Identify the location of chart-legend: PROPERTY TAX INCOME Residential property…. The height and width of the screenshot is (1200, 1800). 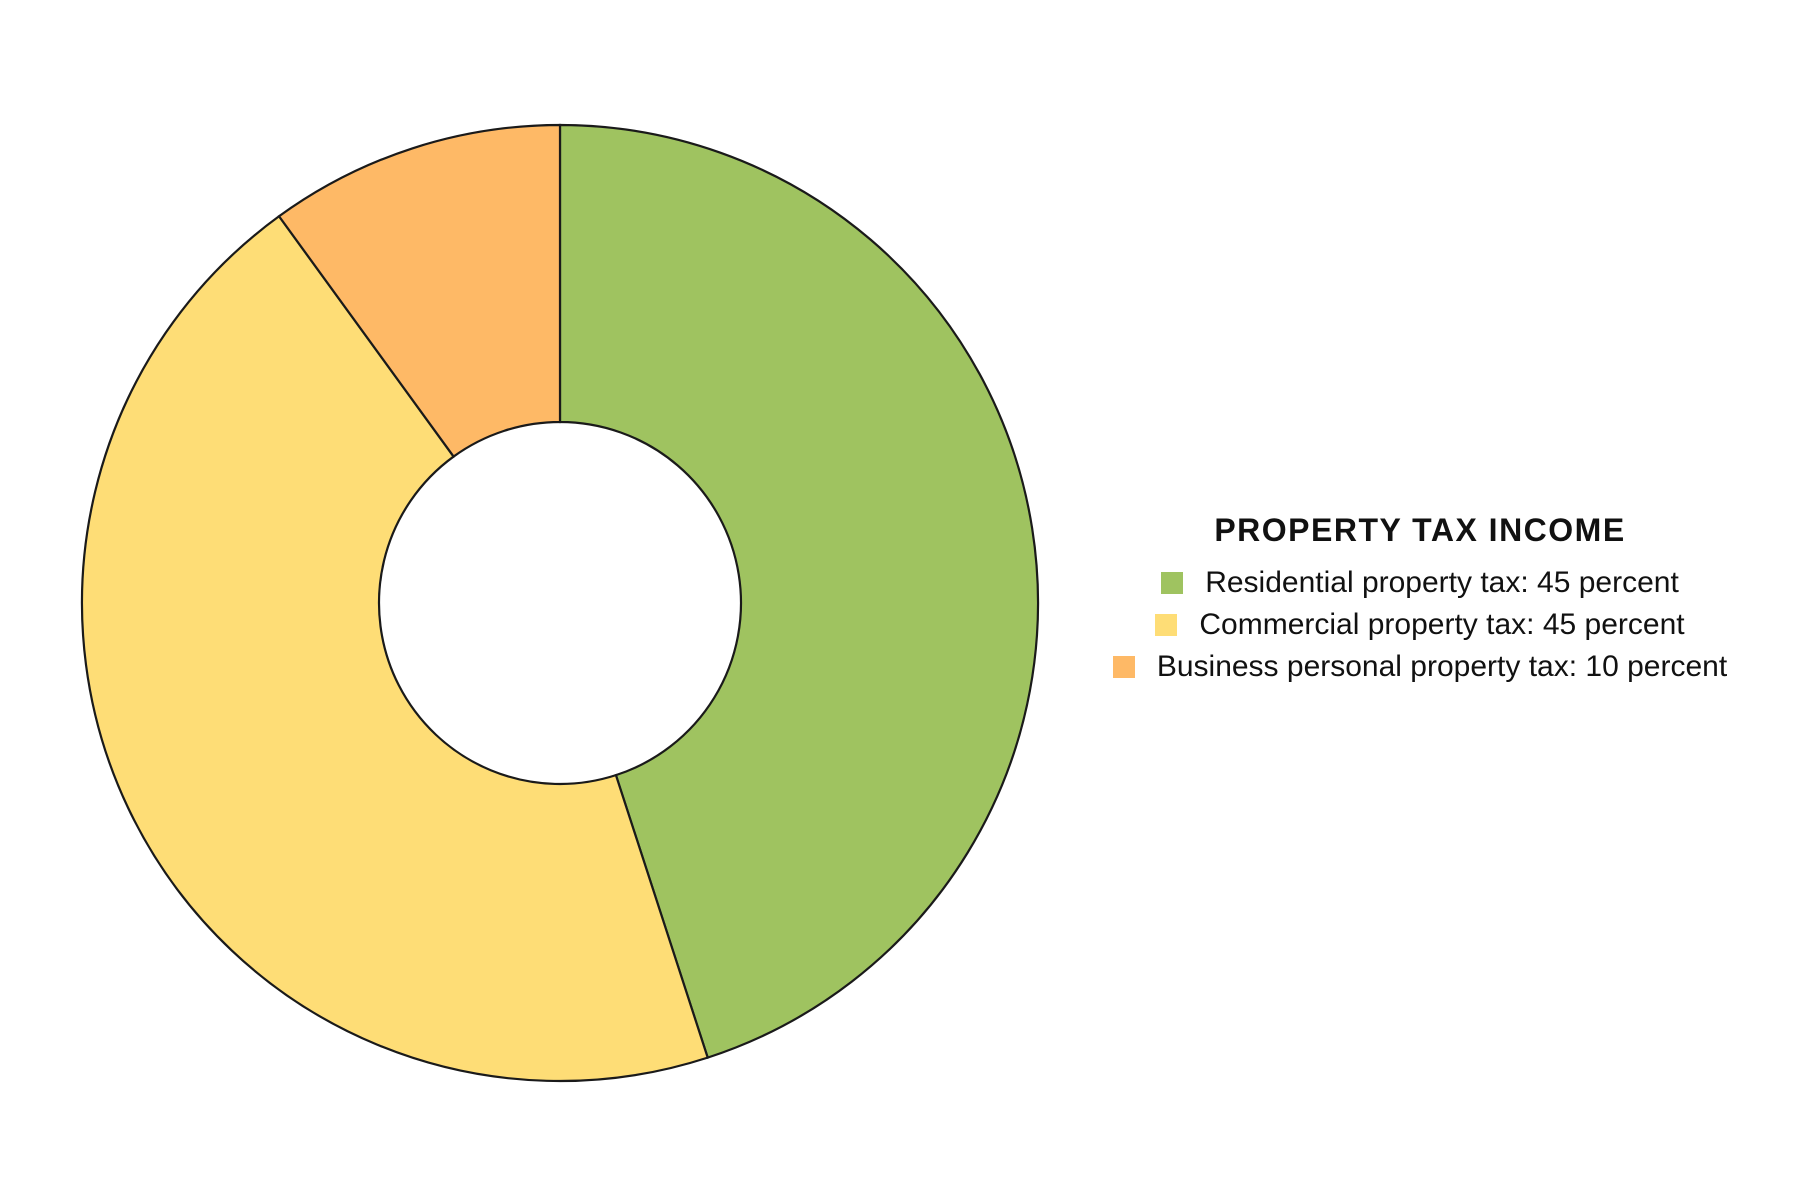
(1420, 599).